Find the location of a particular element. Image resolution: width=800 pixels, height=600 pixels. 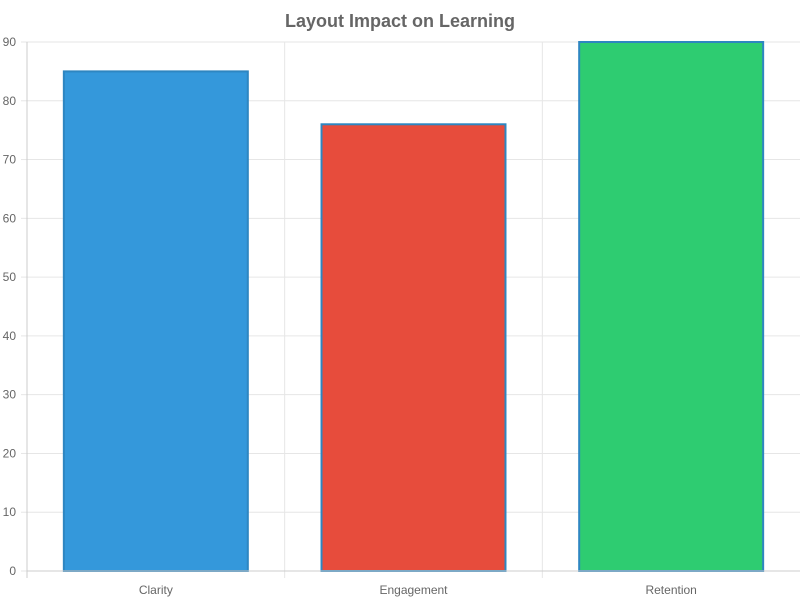

y-tick-label: 20 is located at coordinates (10, 453).